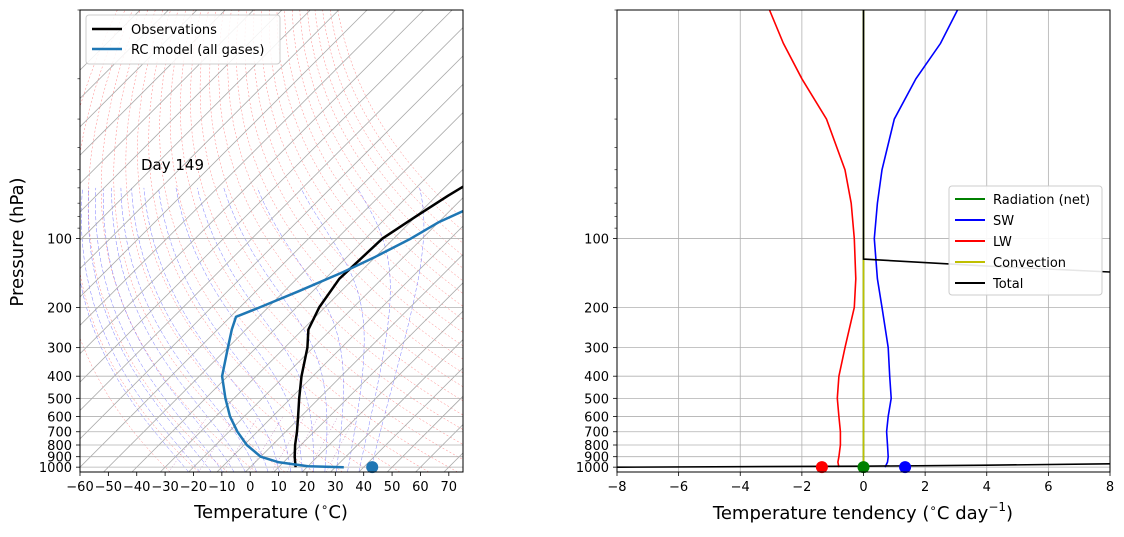 The image size is (1124, 537). What do you see at coordinates (261, 483) in the screenshot?
I see `skewt-x-ticks: −60 −50 −40 −30 −20 −10 0 10 20 30 40 50 60 70` at bounding box center [261, 483].